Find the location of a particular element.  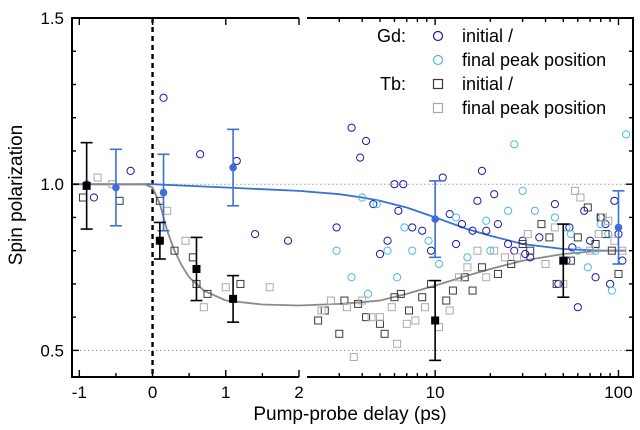

legend-label-2: initial / is located at coordinates (487, 84).